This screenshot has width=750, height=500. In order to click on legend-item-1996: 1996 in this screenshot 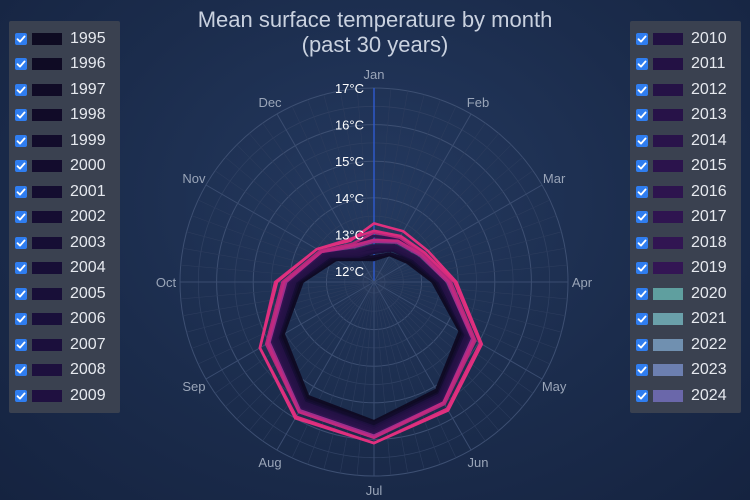, I will do `click(64, 65)`.